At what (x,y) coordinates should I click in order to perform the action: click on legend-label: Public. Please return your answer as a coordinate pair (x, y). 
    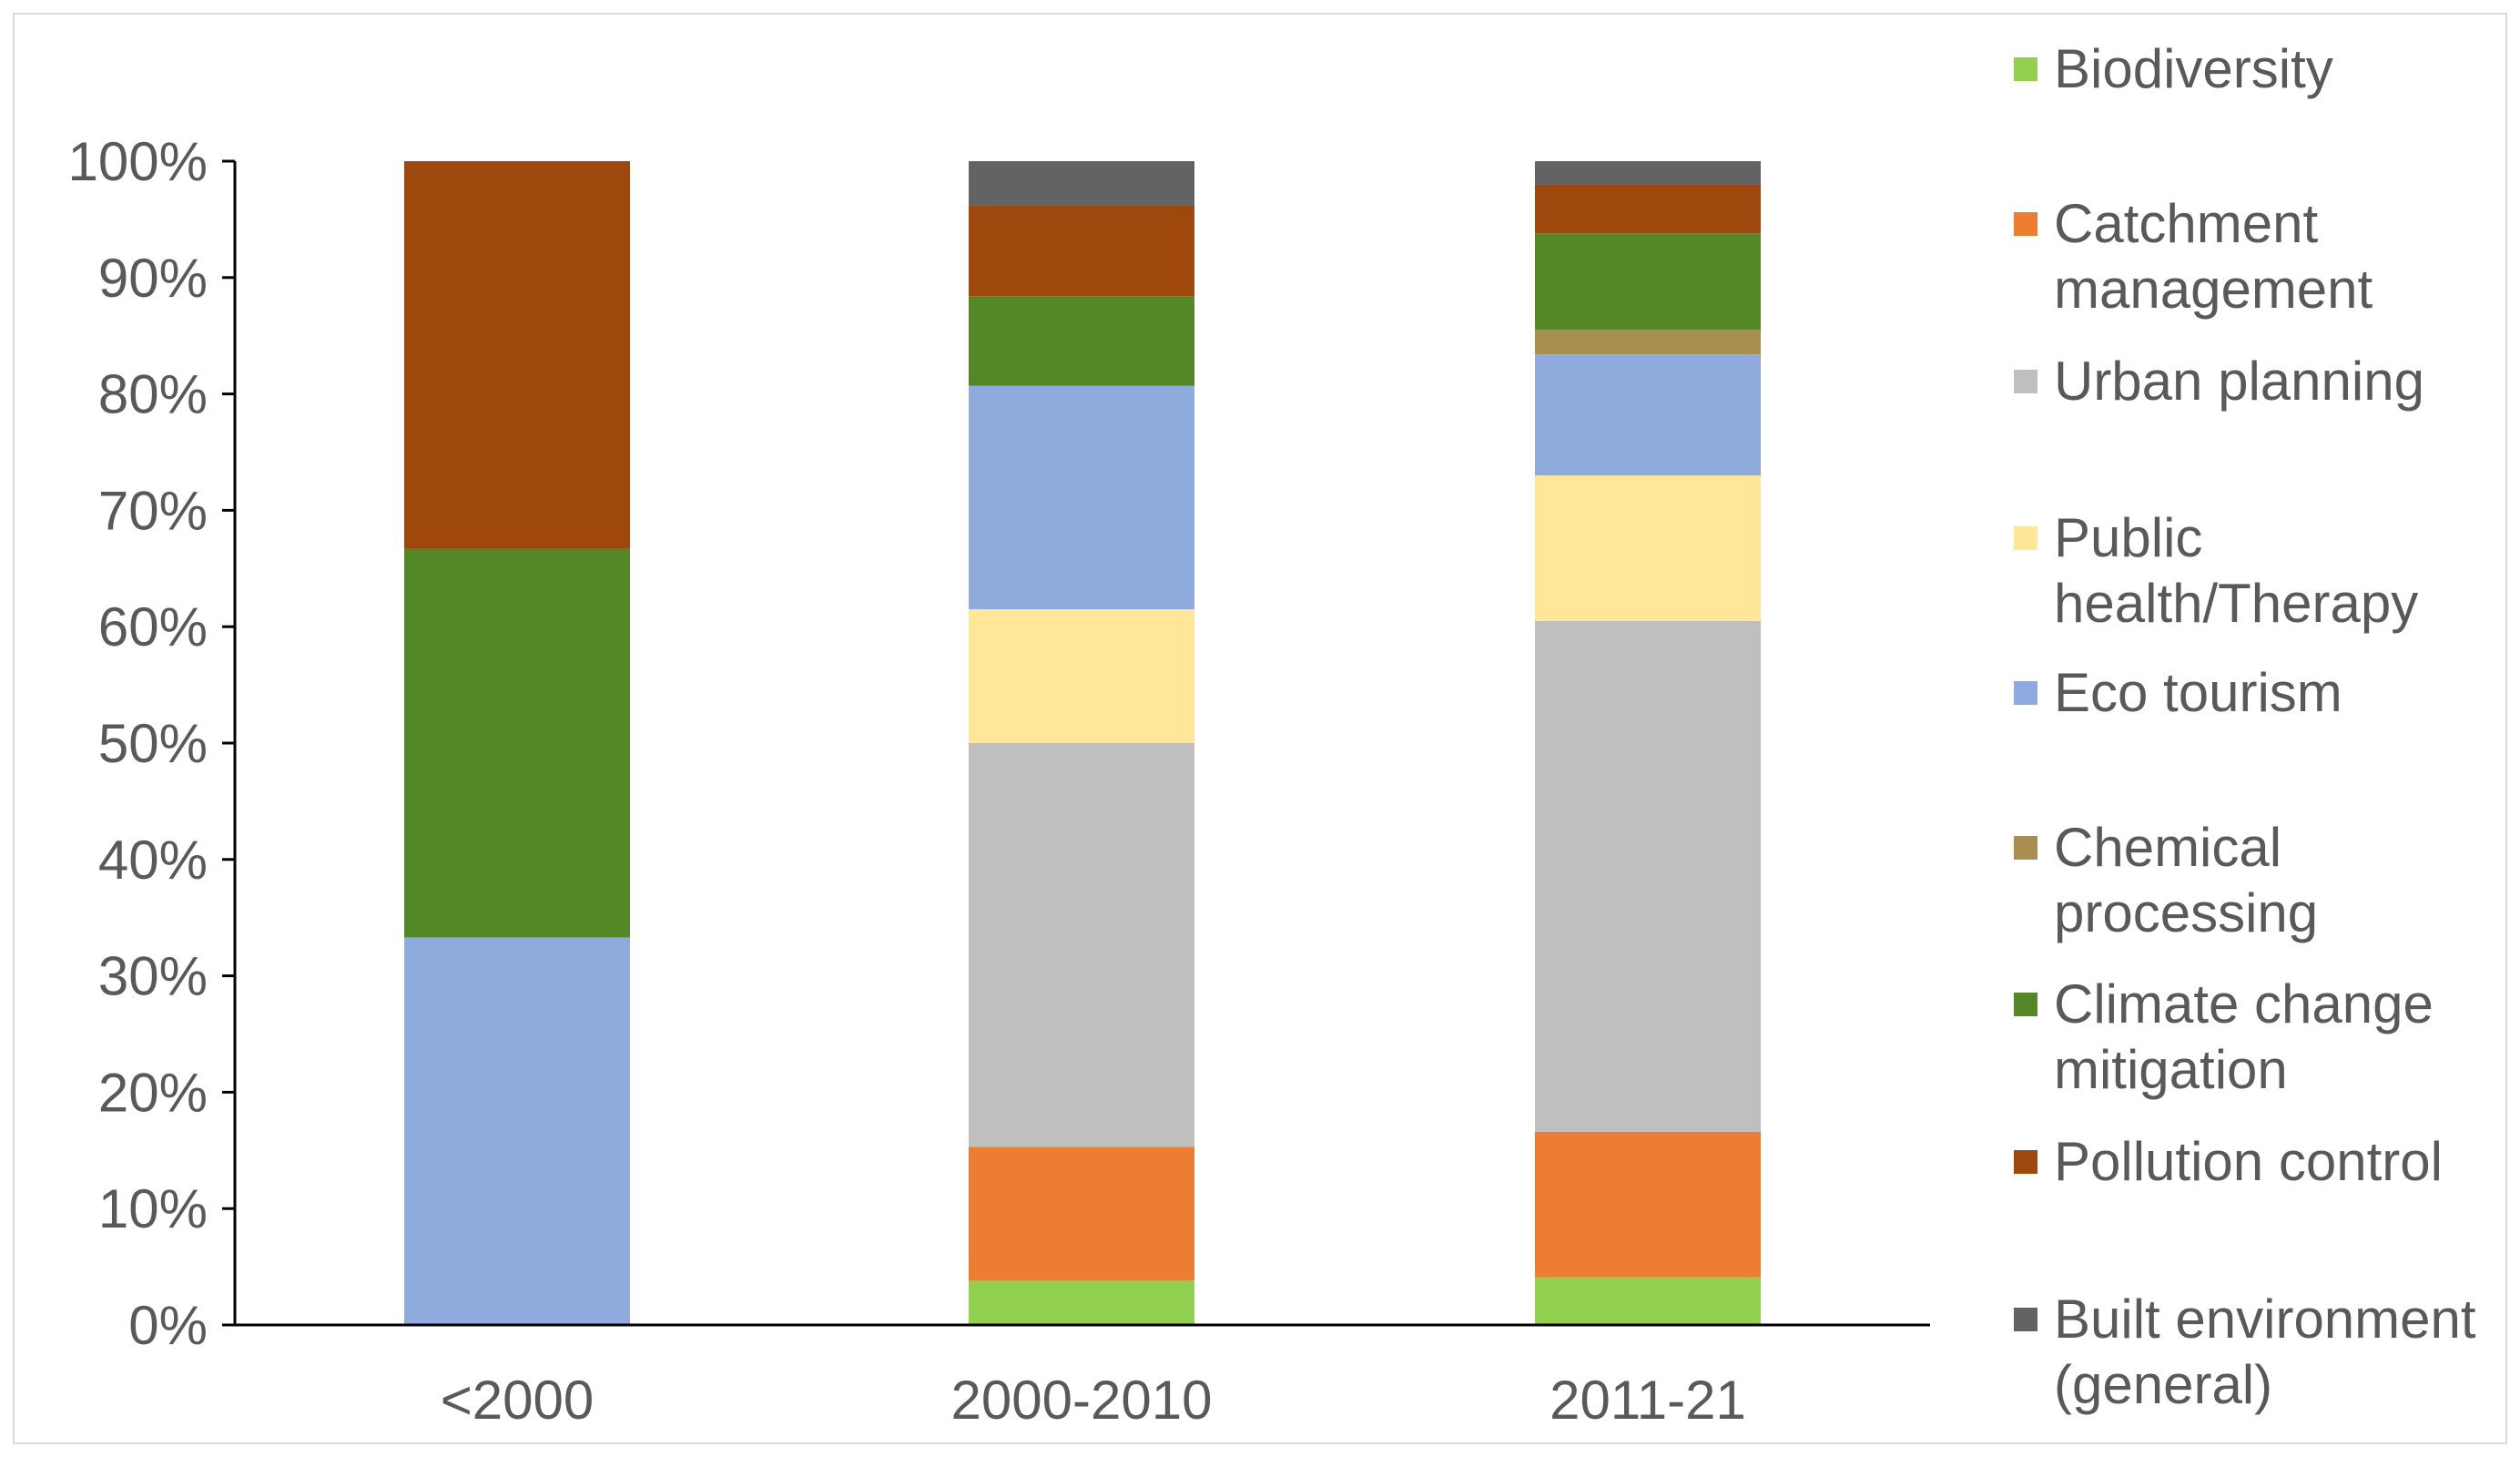
    Looking at the image, I should click on (2128, 538).